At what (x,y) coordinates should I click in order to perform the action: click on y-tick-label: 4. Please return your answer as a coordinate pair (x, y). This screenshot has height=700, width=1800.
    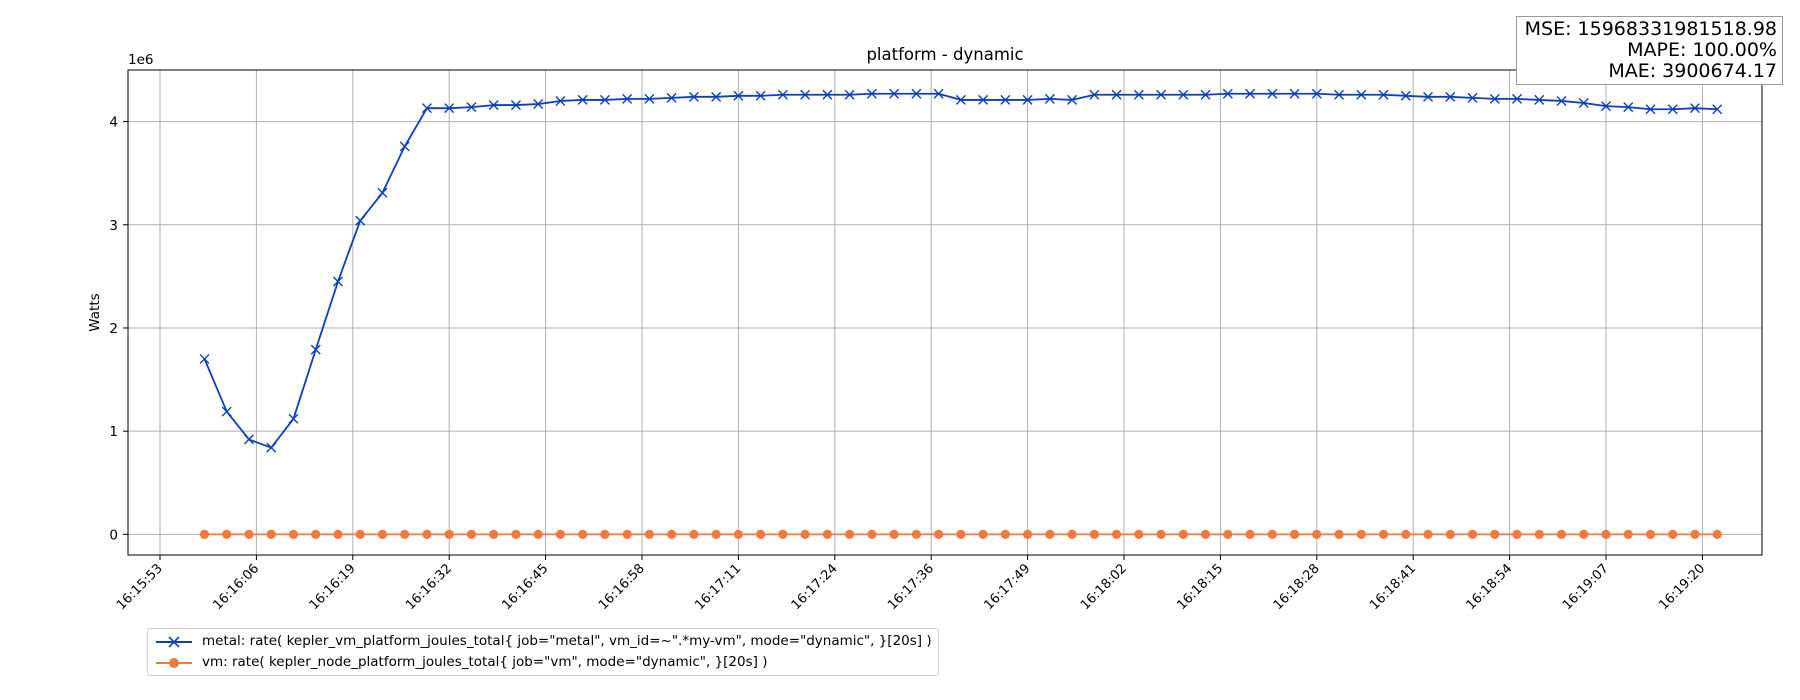
    Looking at the image, I should click on (113, 123).